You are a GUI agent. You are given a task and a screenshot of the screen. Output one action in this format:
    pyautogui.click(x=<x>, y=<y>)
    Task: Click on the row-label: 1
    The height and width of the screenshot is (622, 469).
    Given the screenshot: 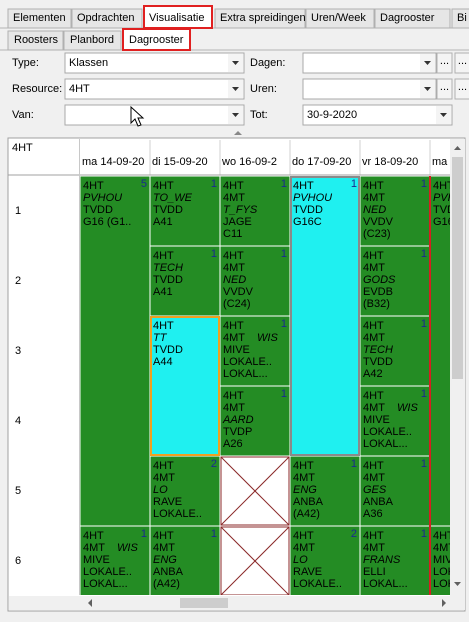 What is the action you would take?
    pyautogui.click(x=18, y=211)
    